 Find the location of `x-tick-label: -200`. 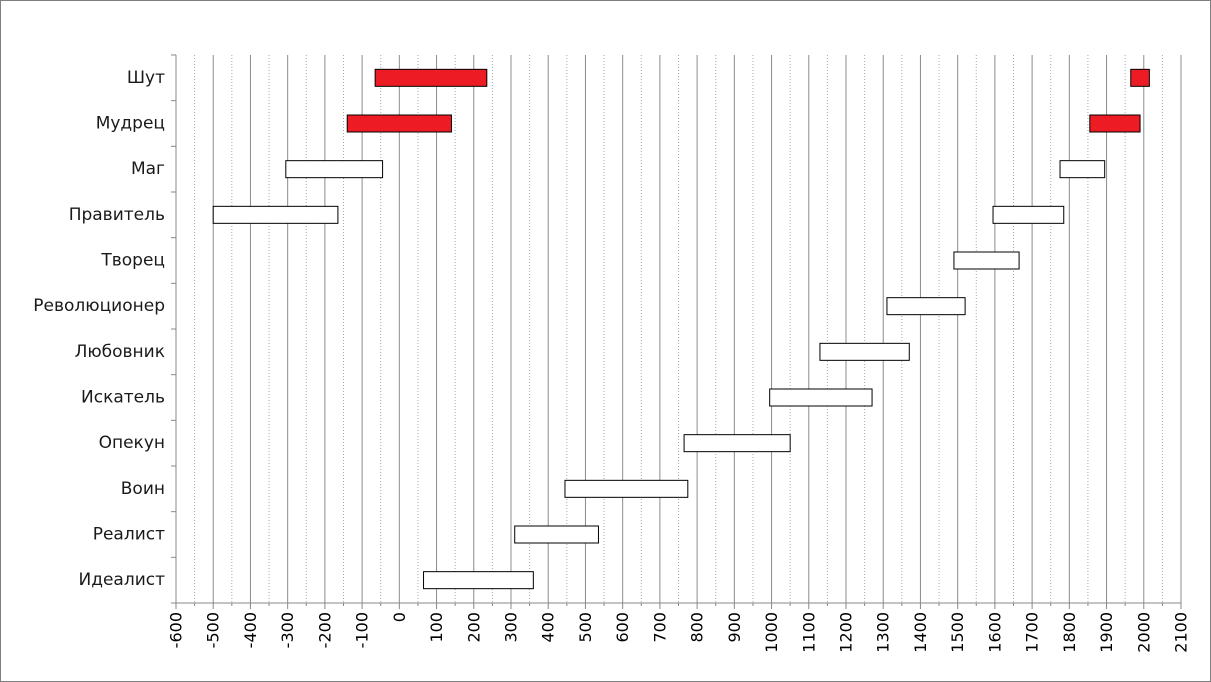

x-tick-label: -200 is located at coordinates (324, 630).